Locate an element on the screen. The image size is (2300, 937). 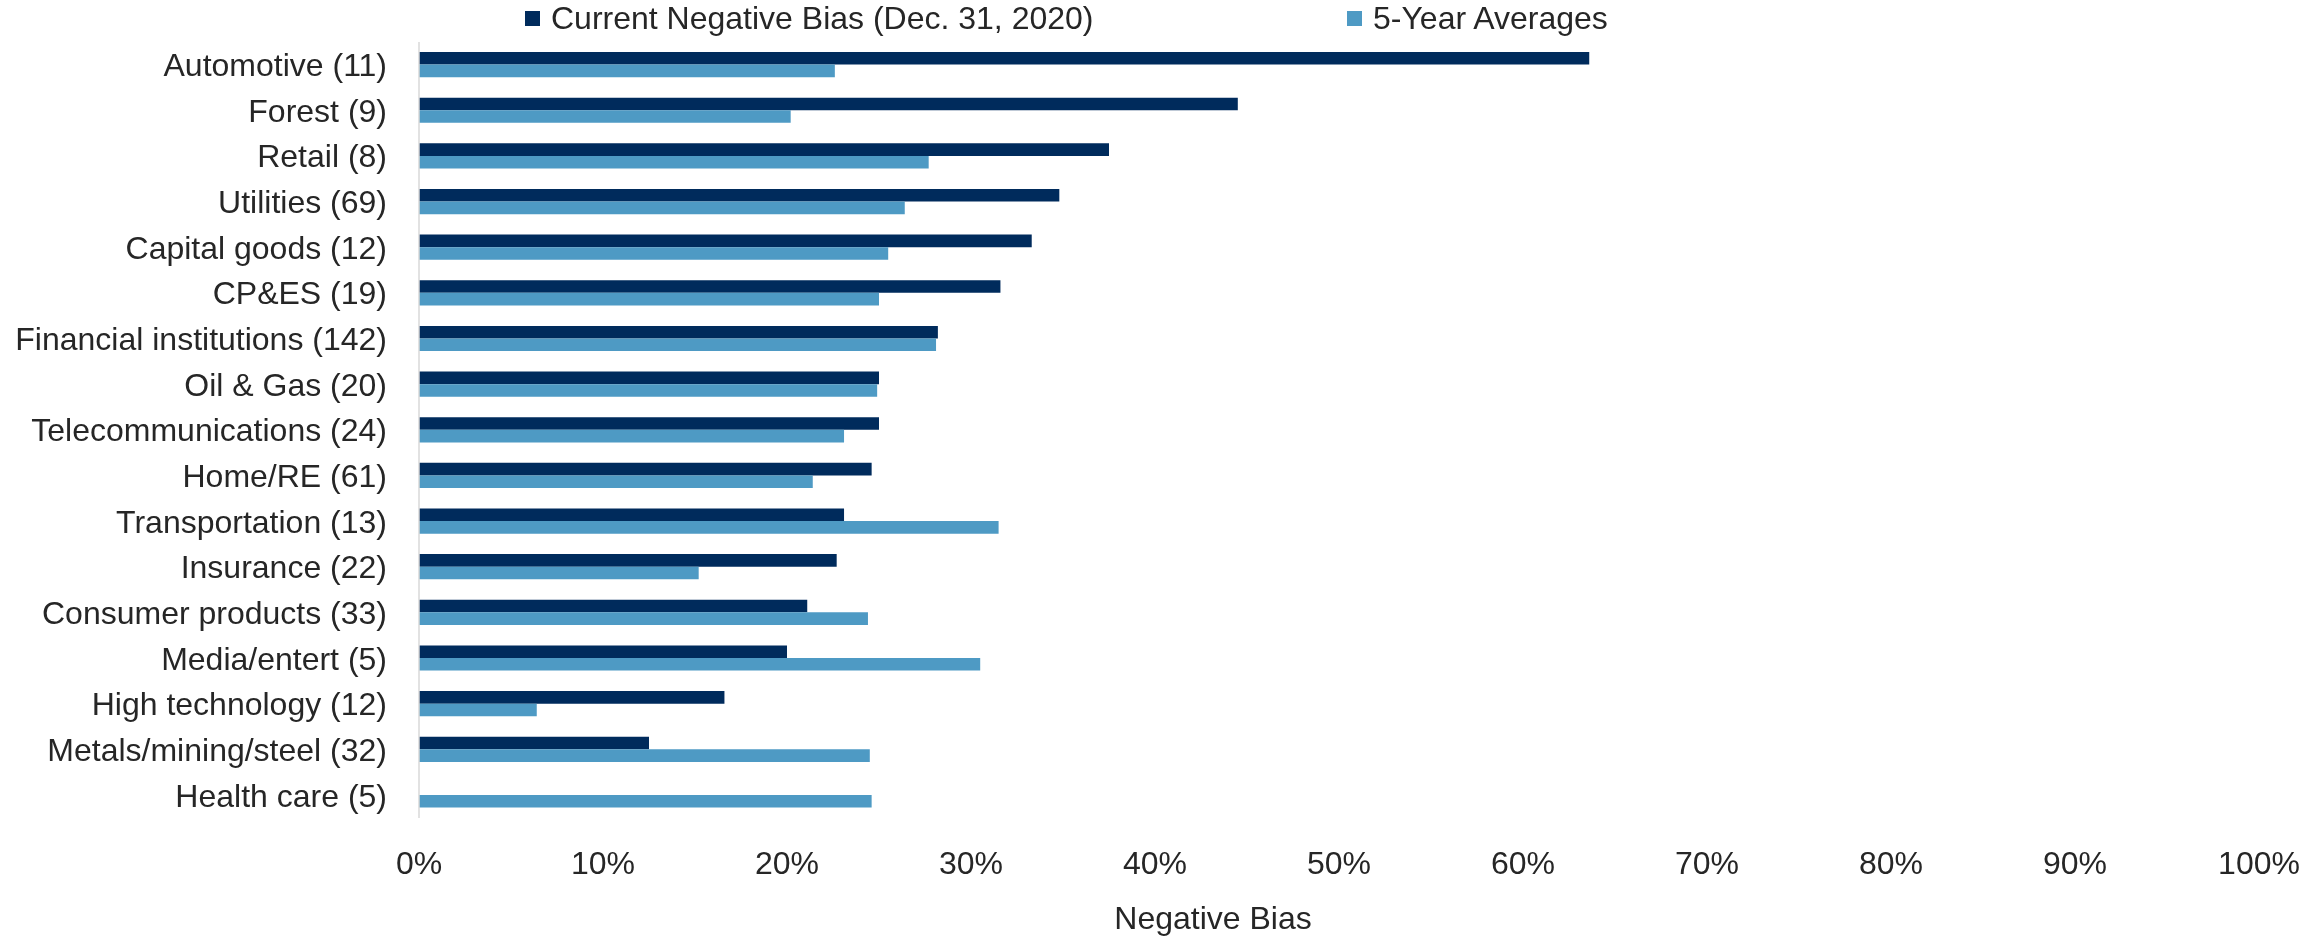
y-tick-label: Forest (9) is located at coordinates (317, 110).